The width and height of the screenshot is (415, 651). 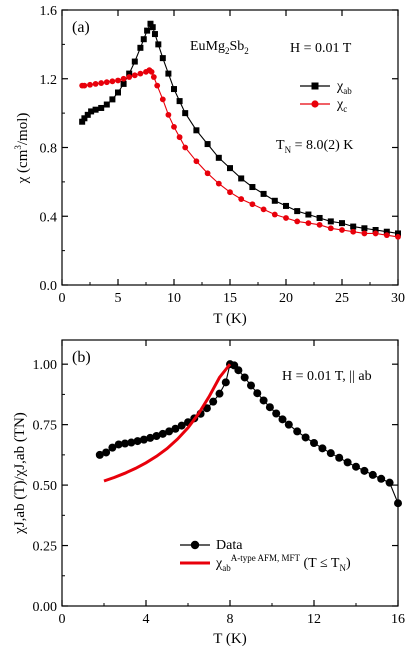 I want to click on x-tick-label: 25, so click(x=342, y=298).